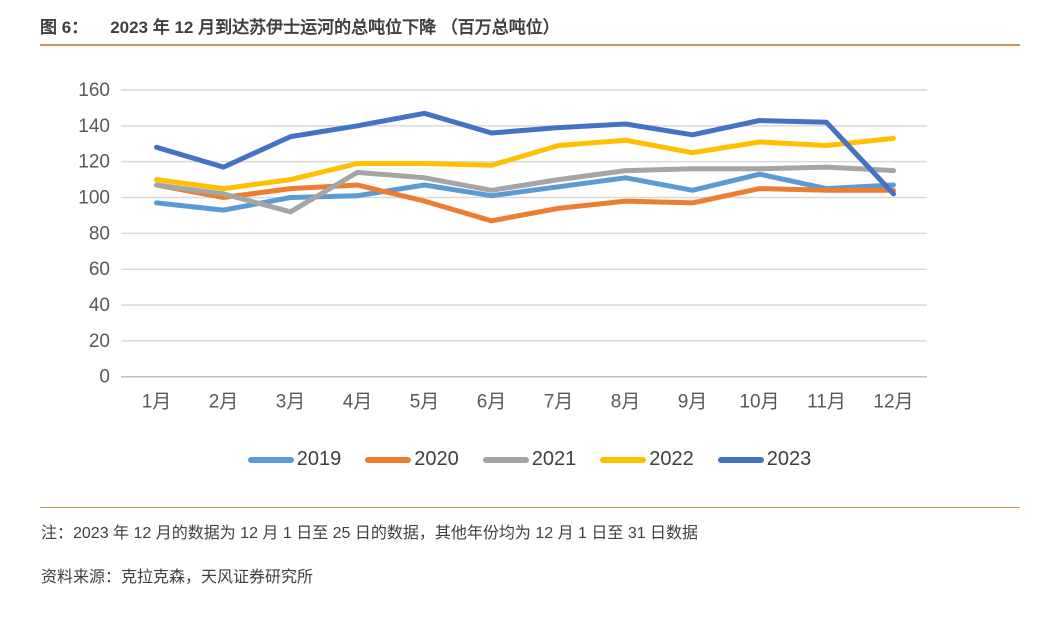  What do you see at coordinates (505, 459) in the screenshot?
I see `legend-swatch-2021` at bounding box center [505, 459].